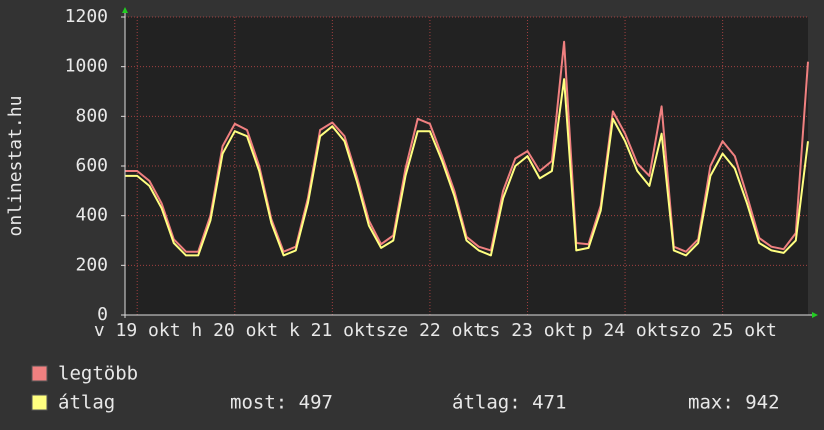 The height and width of the screenshot is (430, 824). I want to click on x-axis-arrow, so click(815, 315).